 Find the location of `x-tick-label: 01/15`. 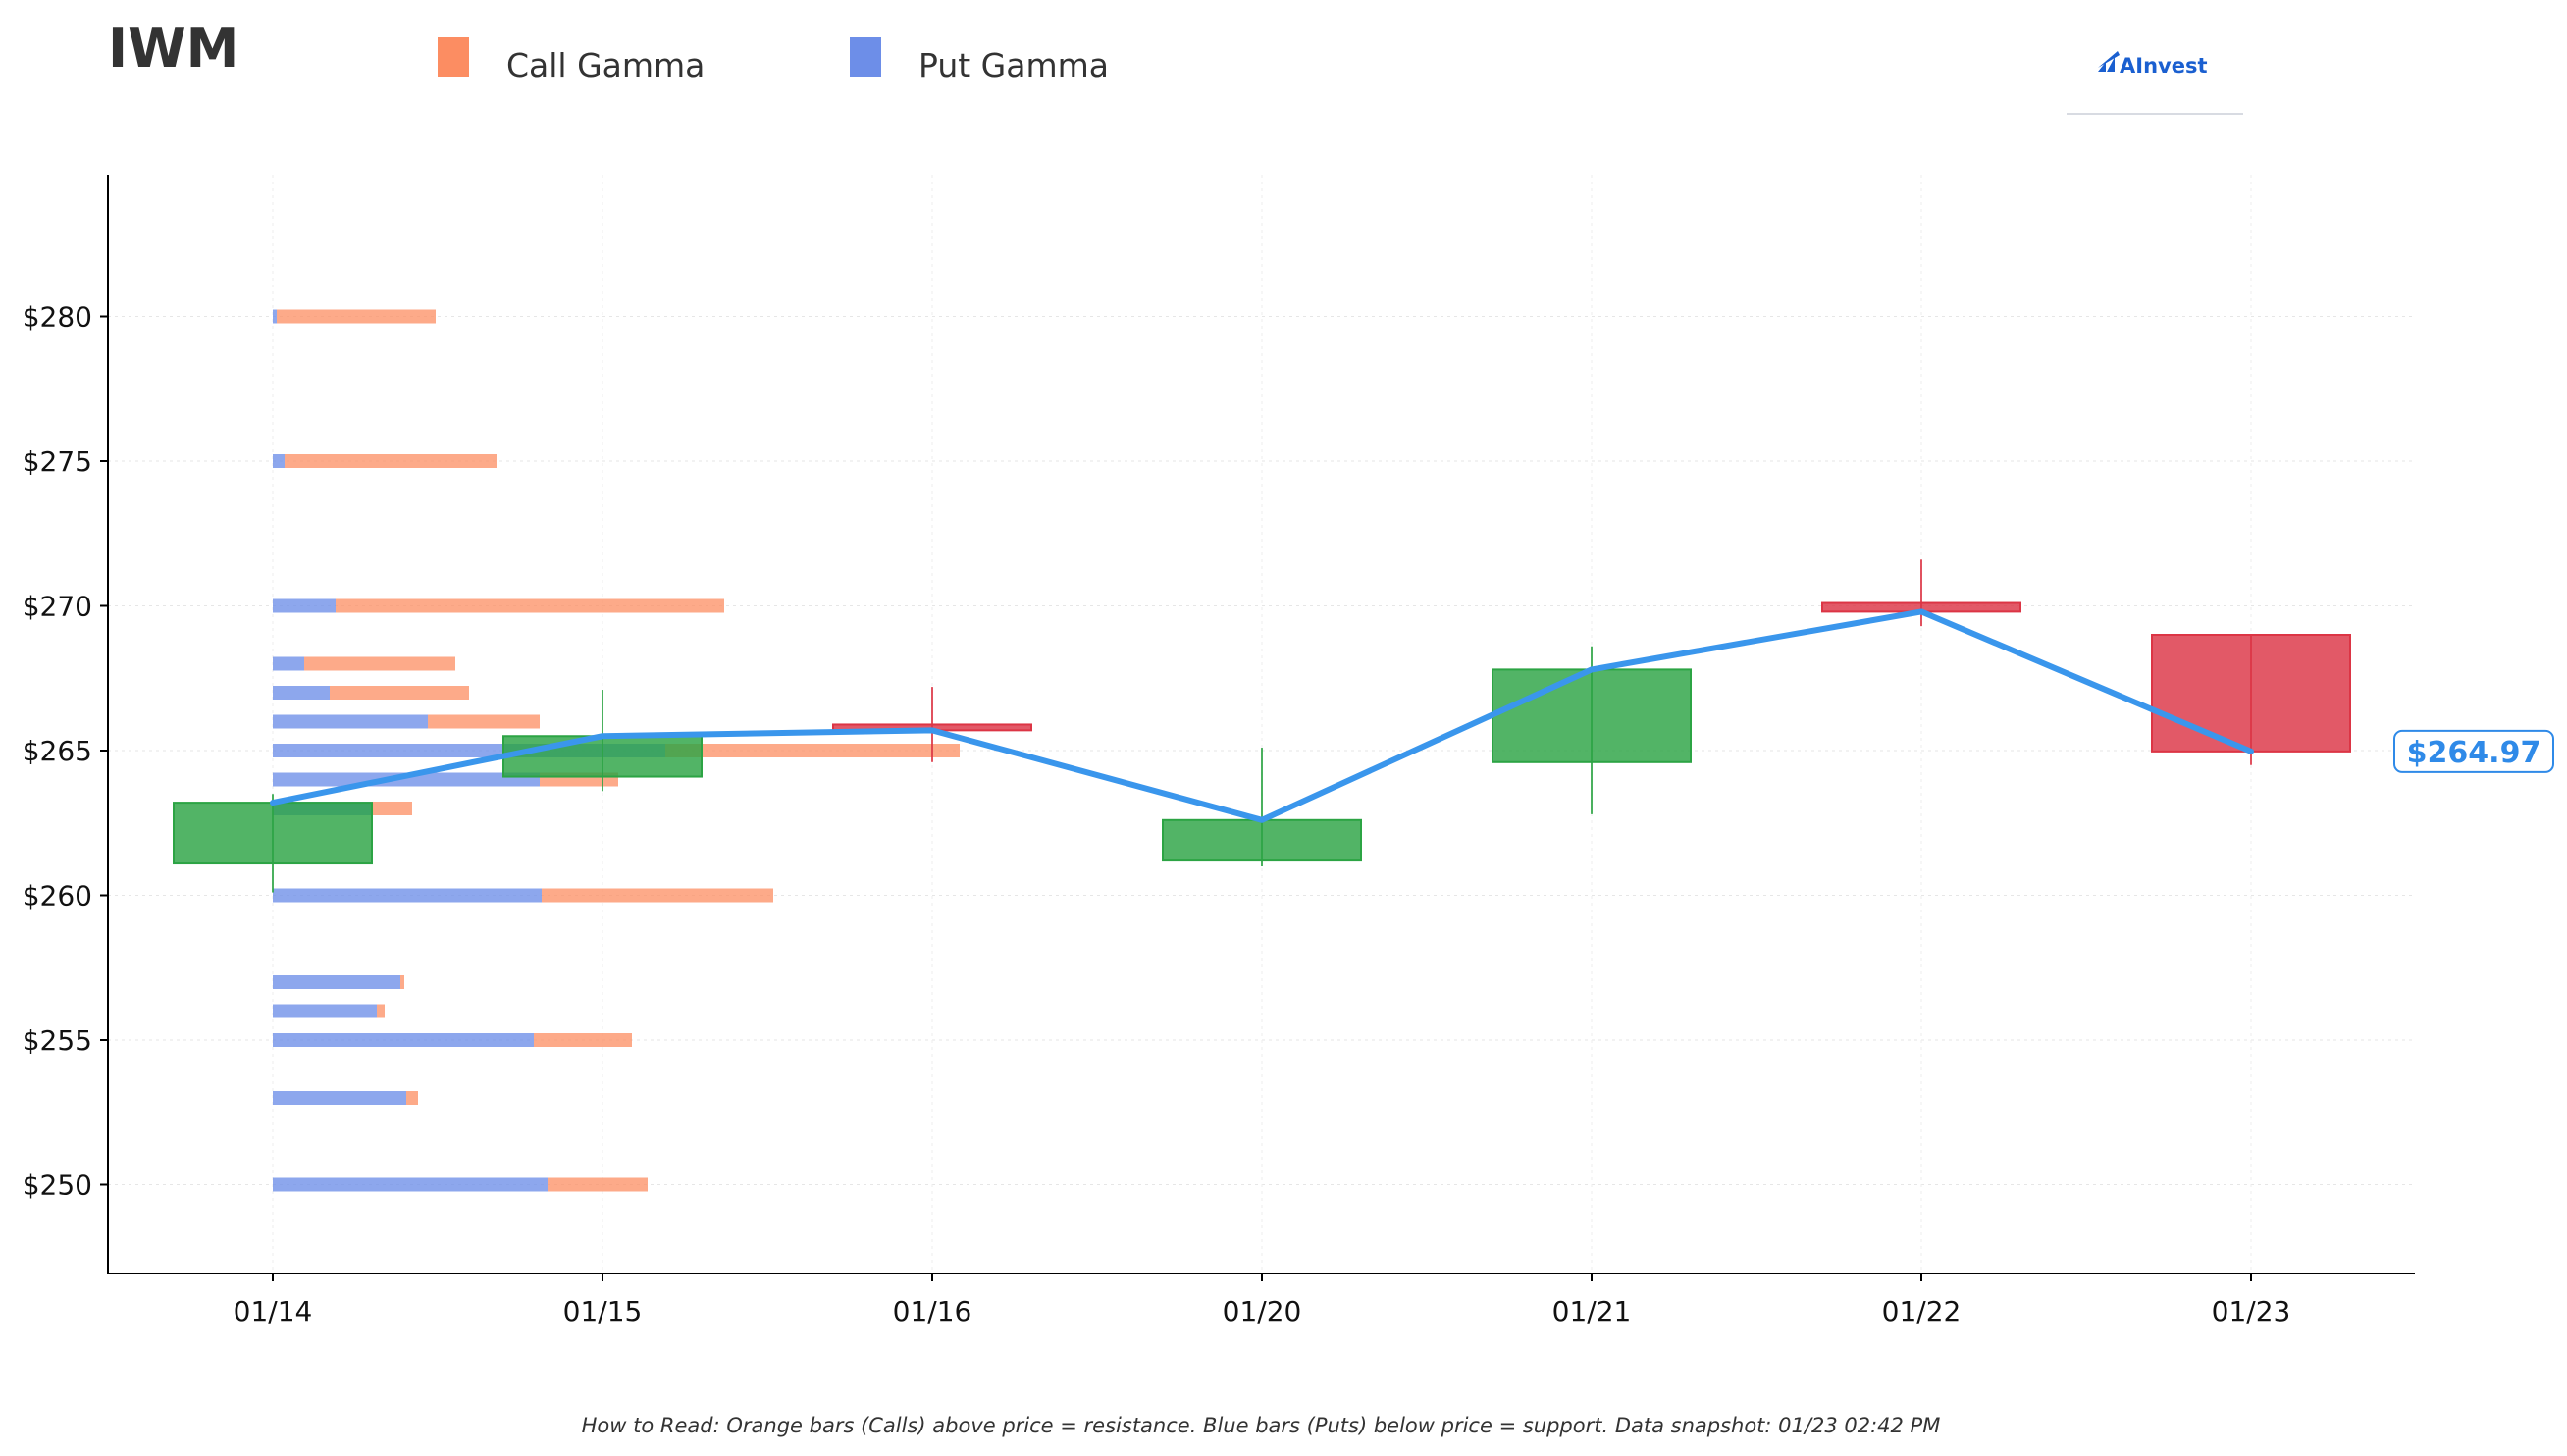

x-tick-label: 01/15 is located at coordinates (603, 1311).